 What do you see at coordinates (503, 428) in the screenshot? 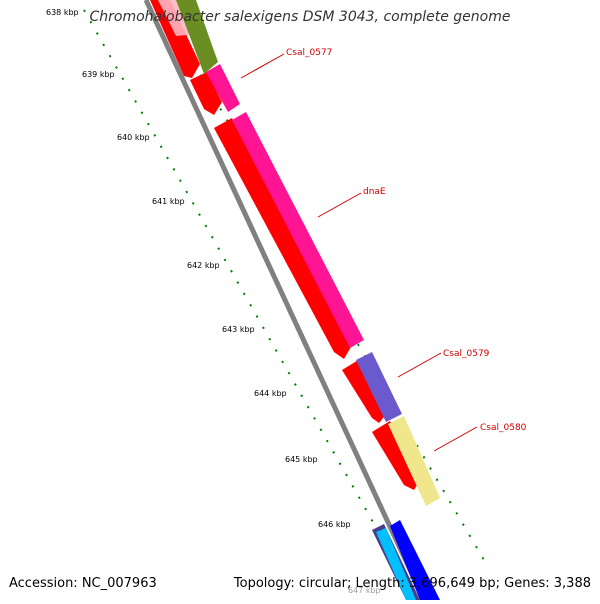
I see `gene-label-Csal_0580: Csal_0580` at bounding box center [503, 428].